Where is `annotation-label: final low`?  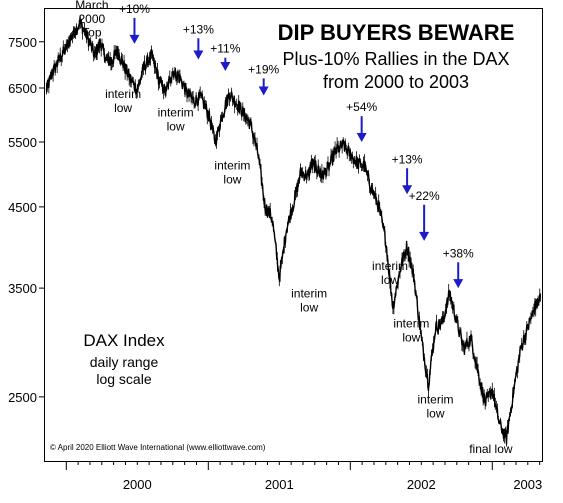 annotation-label: final low is located at coordinates (491, 449).